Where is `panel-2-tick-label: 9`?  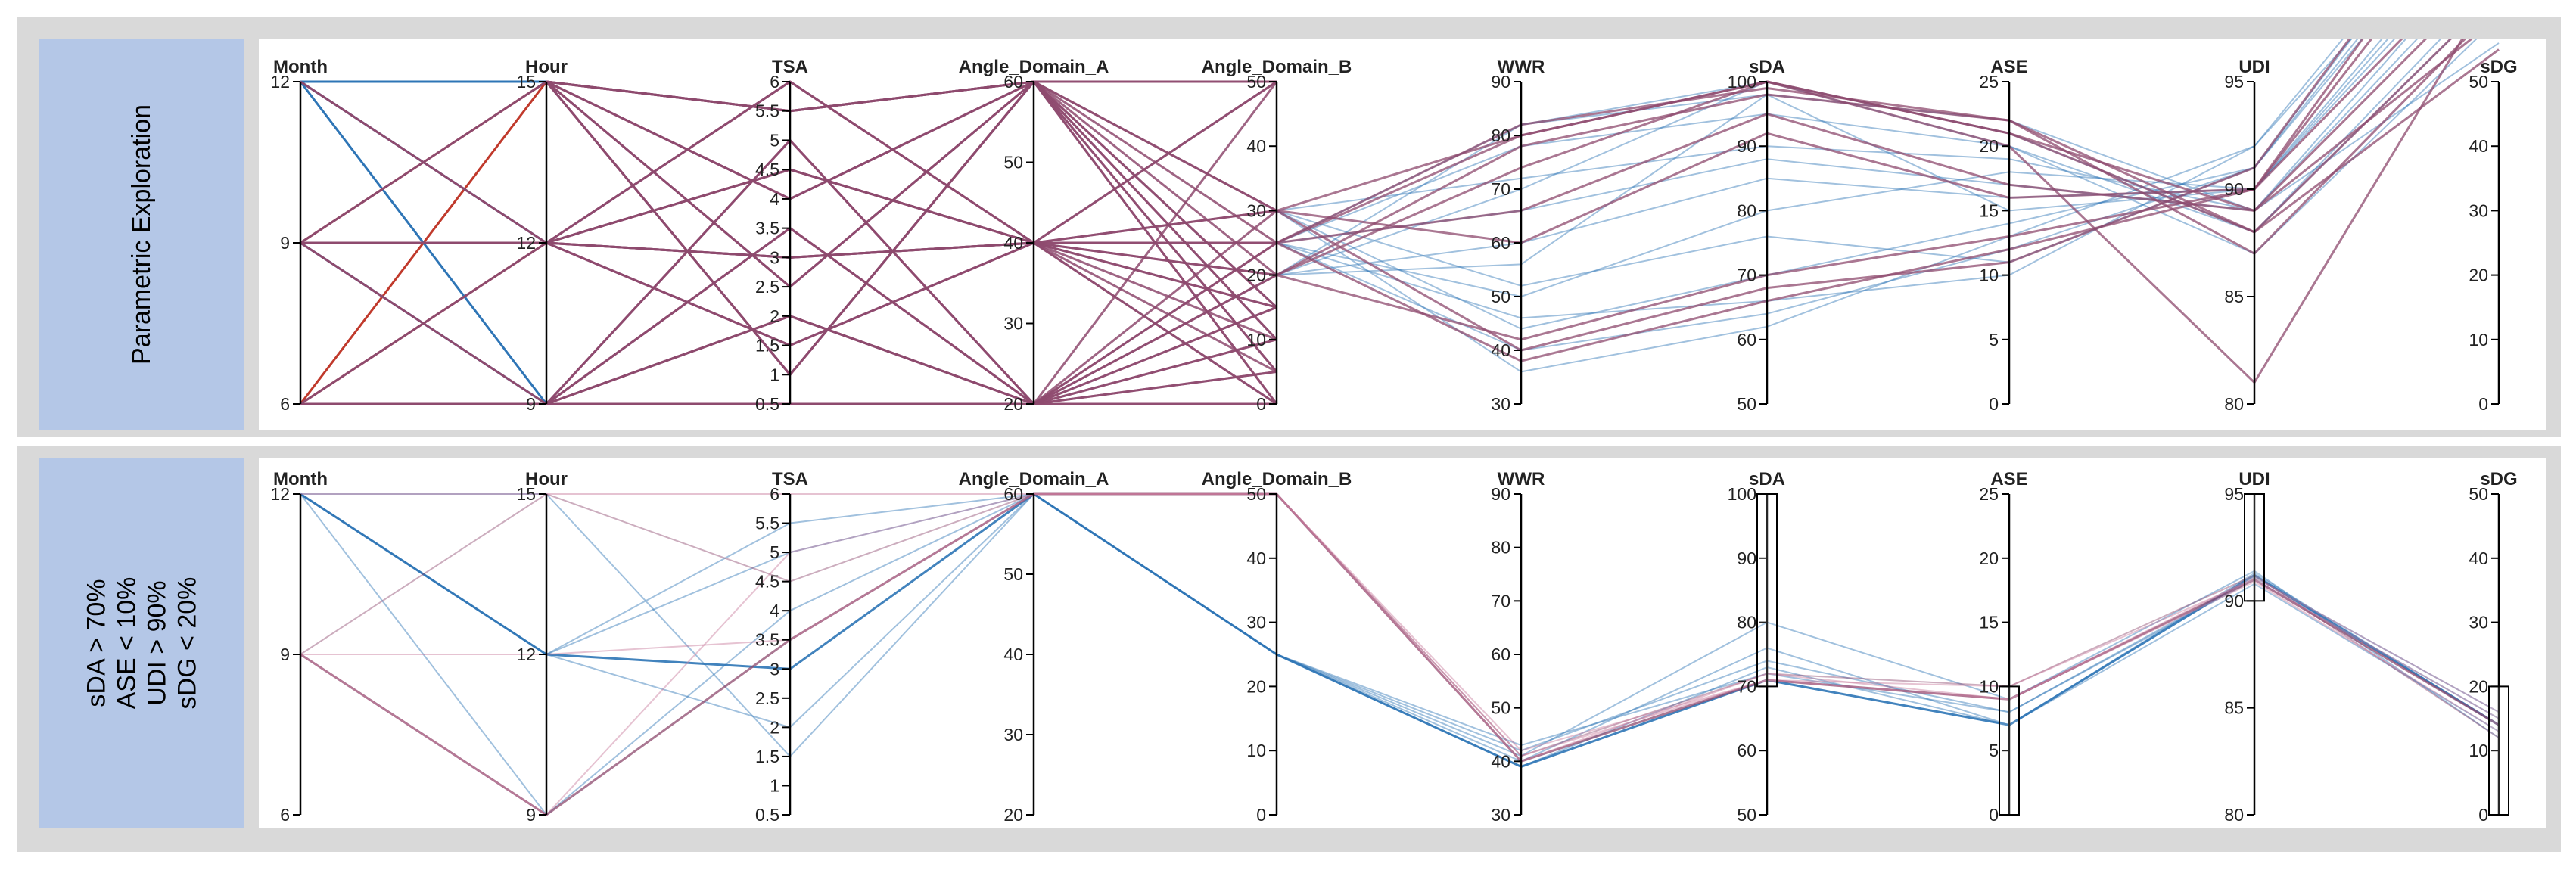 panel-2-tick-label: 9 is located at coordinates (531, 815).